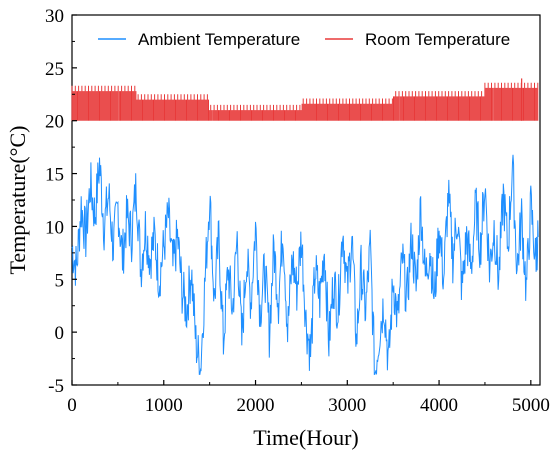  What do you see at coordinates (54, 122) in the screenshot?
I see `y-tick-label: 20` at bounding box center [54, 122].